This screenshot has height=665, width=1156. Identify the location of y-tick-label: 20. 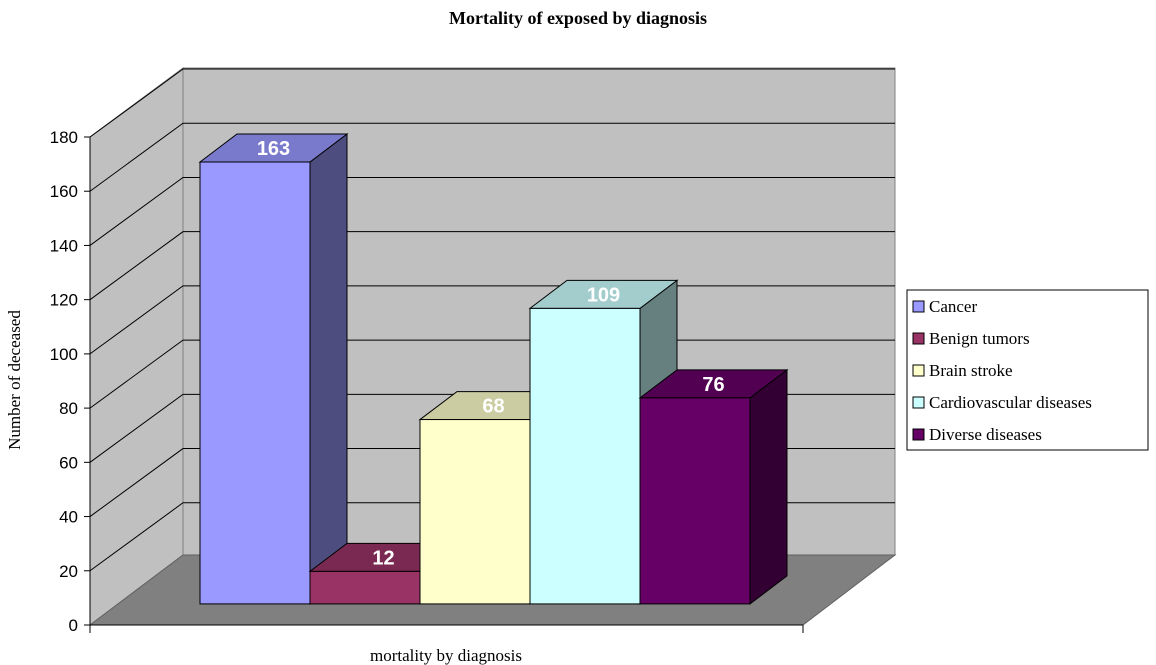
(68, 571).